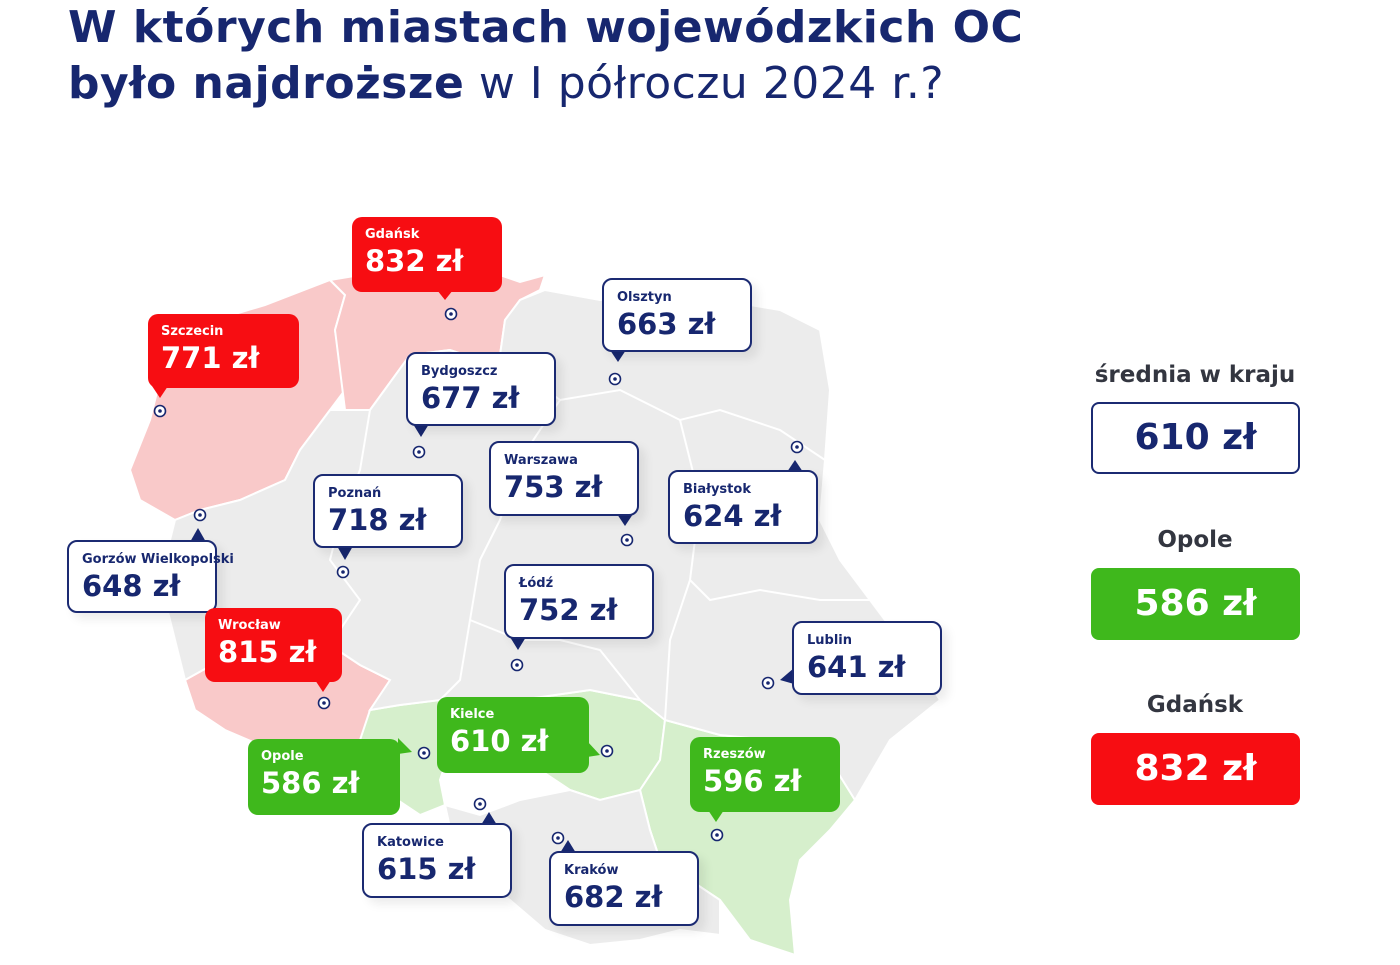 This screenshot has width=1400, height=965. I want to click on callout-gdansk: Gdańsk 832 zł, so click(427, 254).